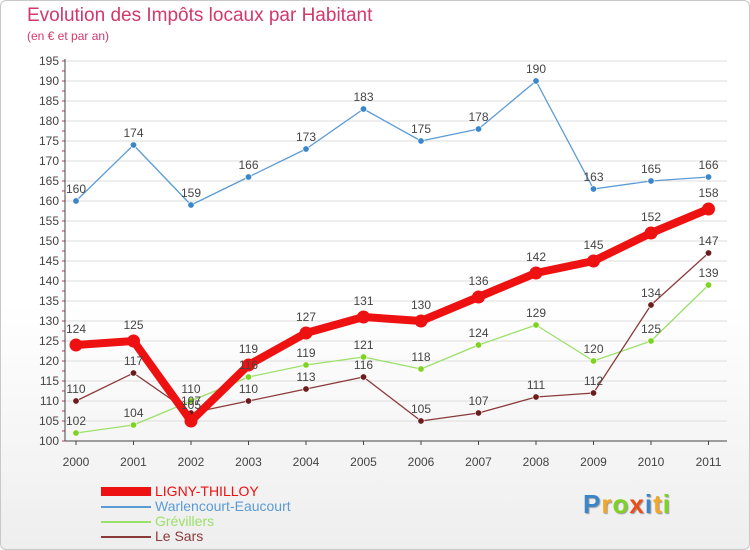  What do you see at coordinates (49, 381) in the screenshot?
I see `y-tick-label: 115` at bounding box center [49, 381].